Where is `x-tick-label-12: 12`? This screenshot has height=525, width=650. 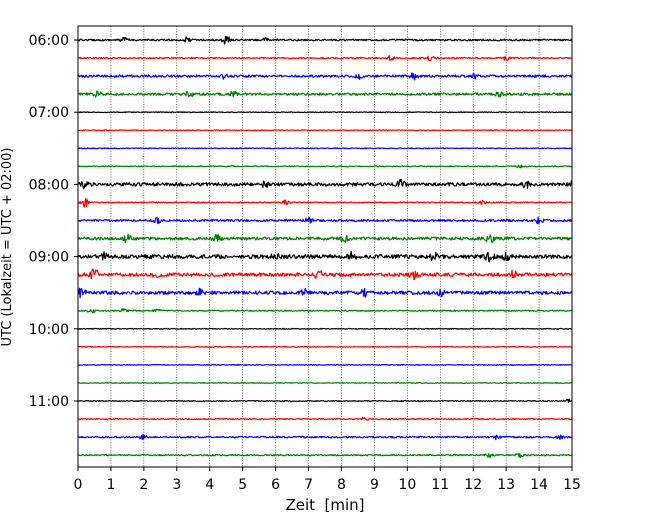
x-tick-label-12: 12 is located at coordinates (473, 485).